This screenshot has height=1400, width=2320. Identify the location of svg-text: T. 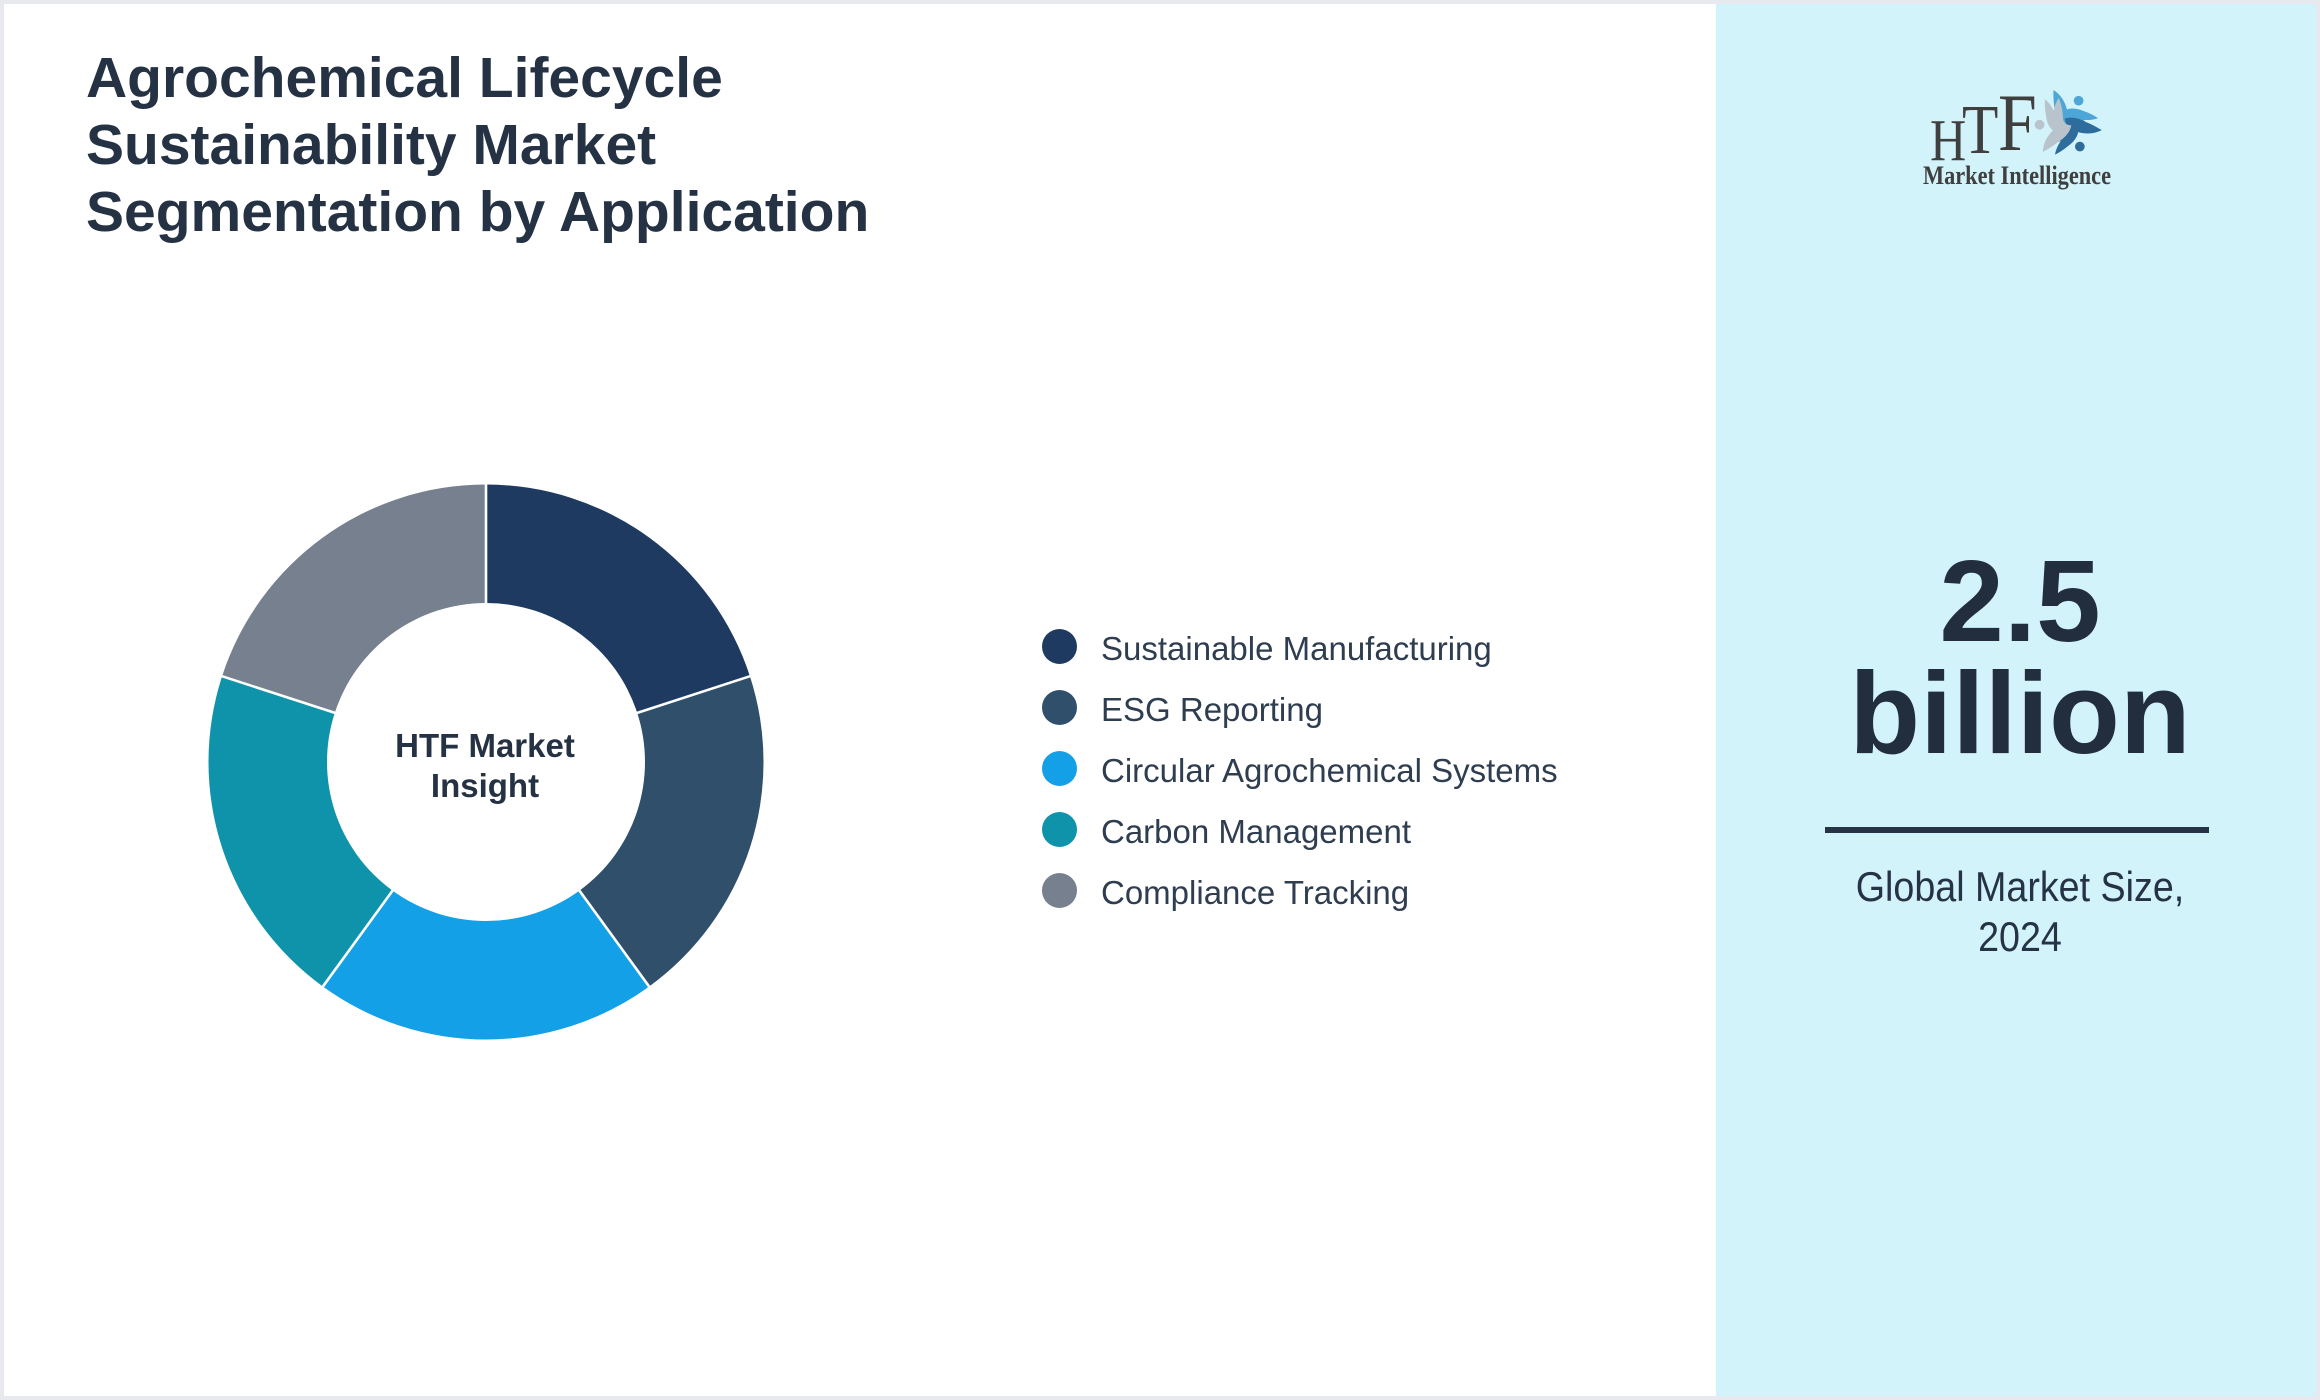
(1980, 131).